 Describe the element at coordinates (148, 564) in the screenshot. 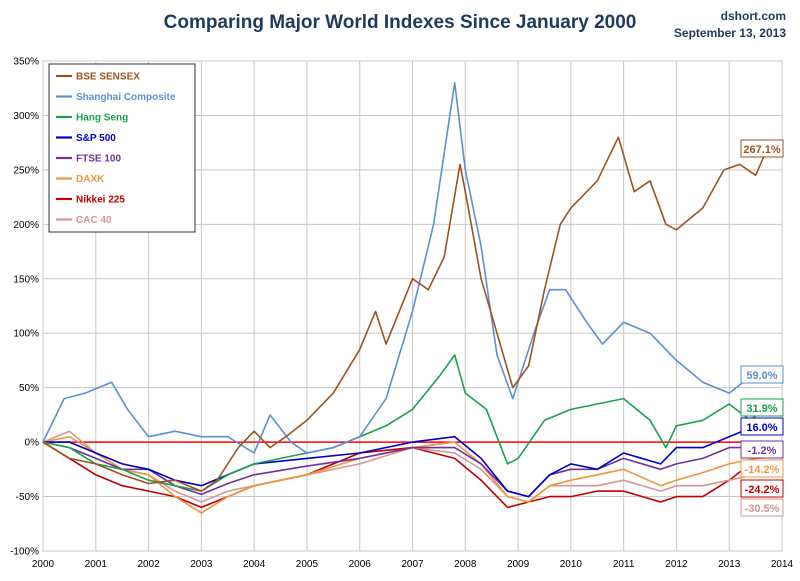

I see `x-tick-label: 2002` at that location.